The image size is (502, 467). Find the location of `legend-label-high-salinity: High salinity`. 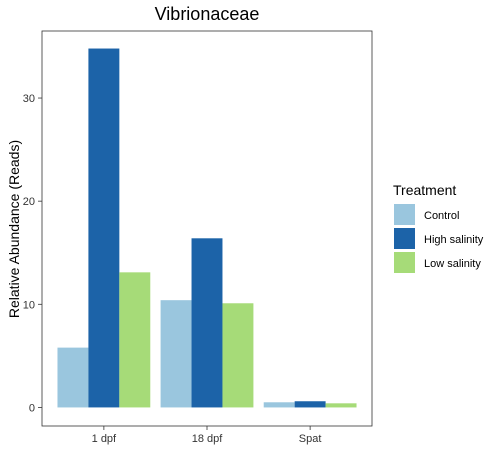

legend-label-high-salinity: High salinity is located at coordinates (454, 240).